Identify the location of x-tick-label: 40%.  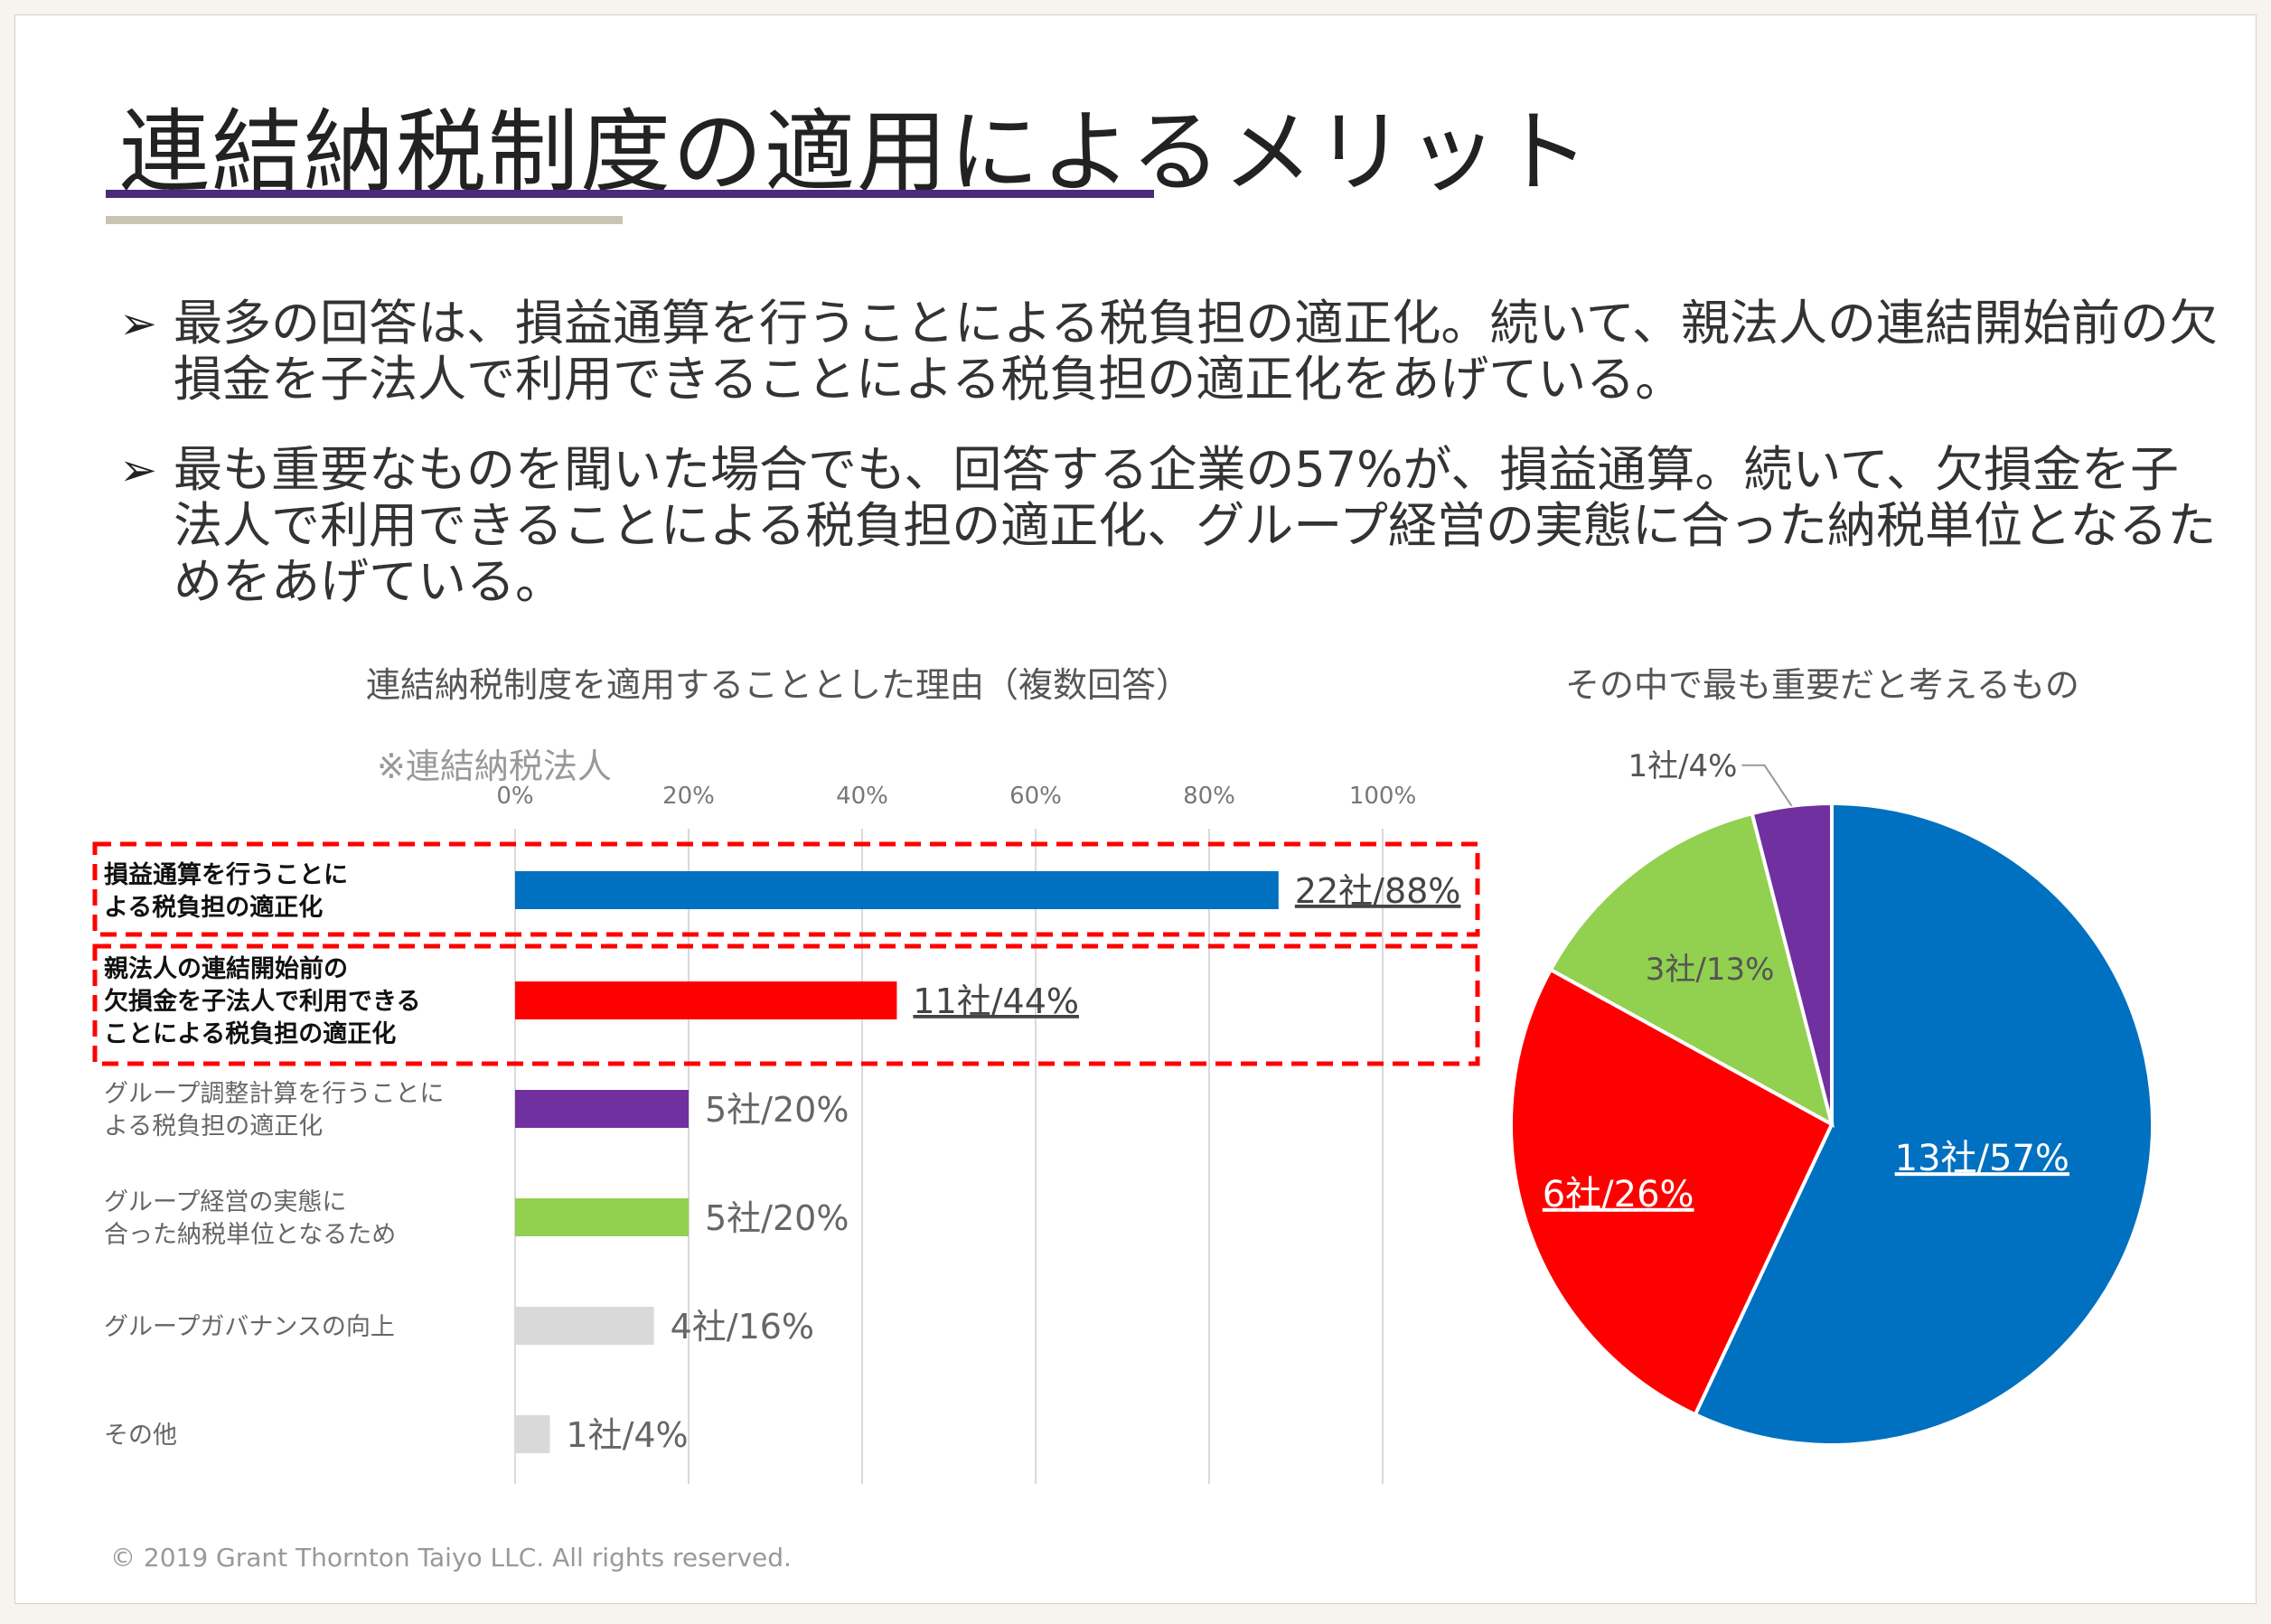
(862, 796).